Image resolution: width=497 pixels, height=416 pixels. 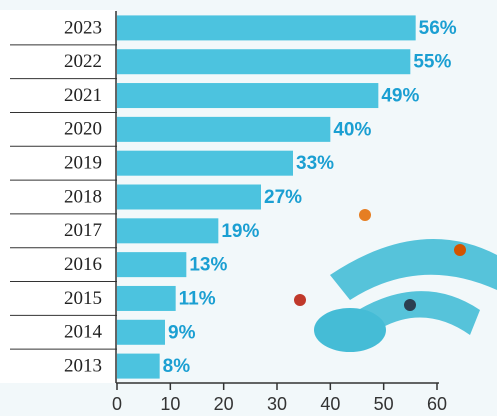 What do you see at coordinates (350, 330) in the screenshot?
I see `wifi-dot` at bounding box center [350, 330].